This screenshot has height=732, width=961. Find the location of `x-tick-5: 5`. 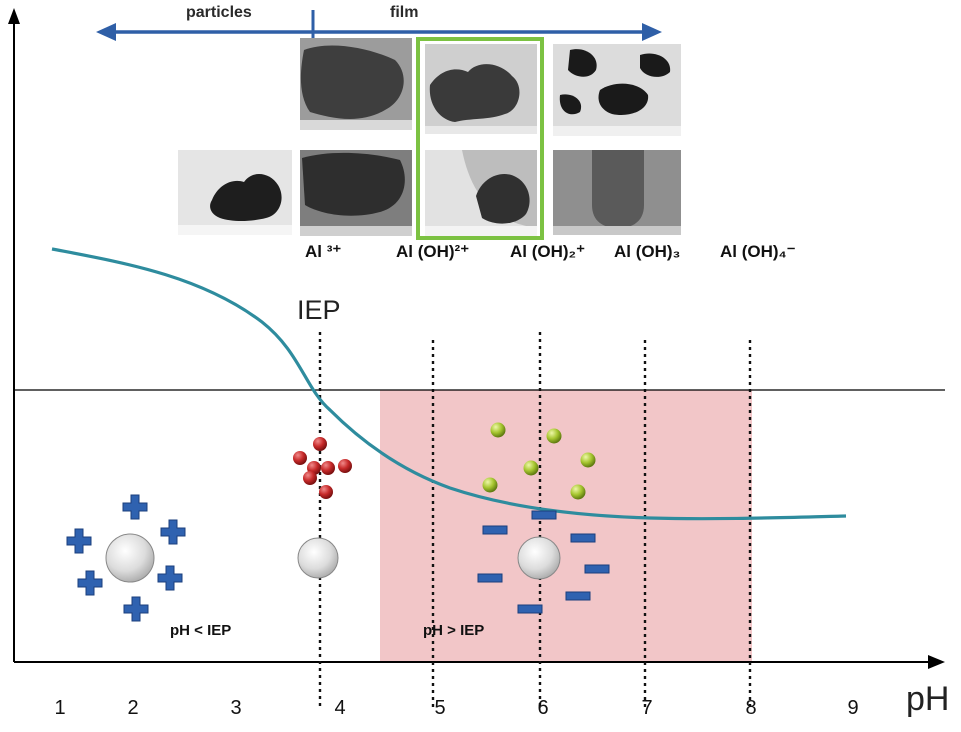

x-tick-5: 5 is located at coordinates (440, 708).